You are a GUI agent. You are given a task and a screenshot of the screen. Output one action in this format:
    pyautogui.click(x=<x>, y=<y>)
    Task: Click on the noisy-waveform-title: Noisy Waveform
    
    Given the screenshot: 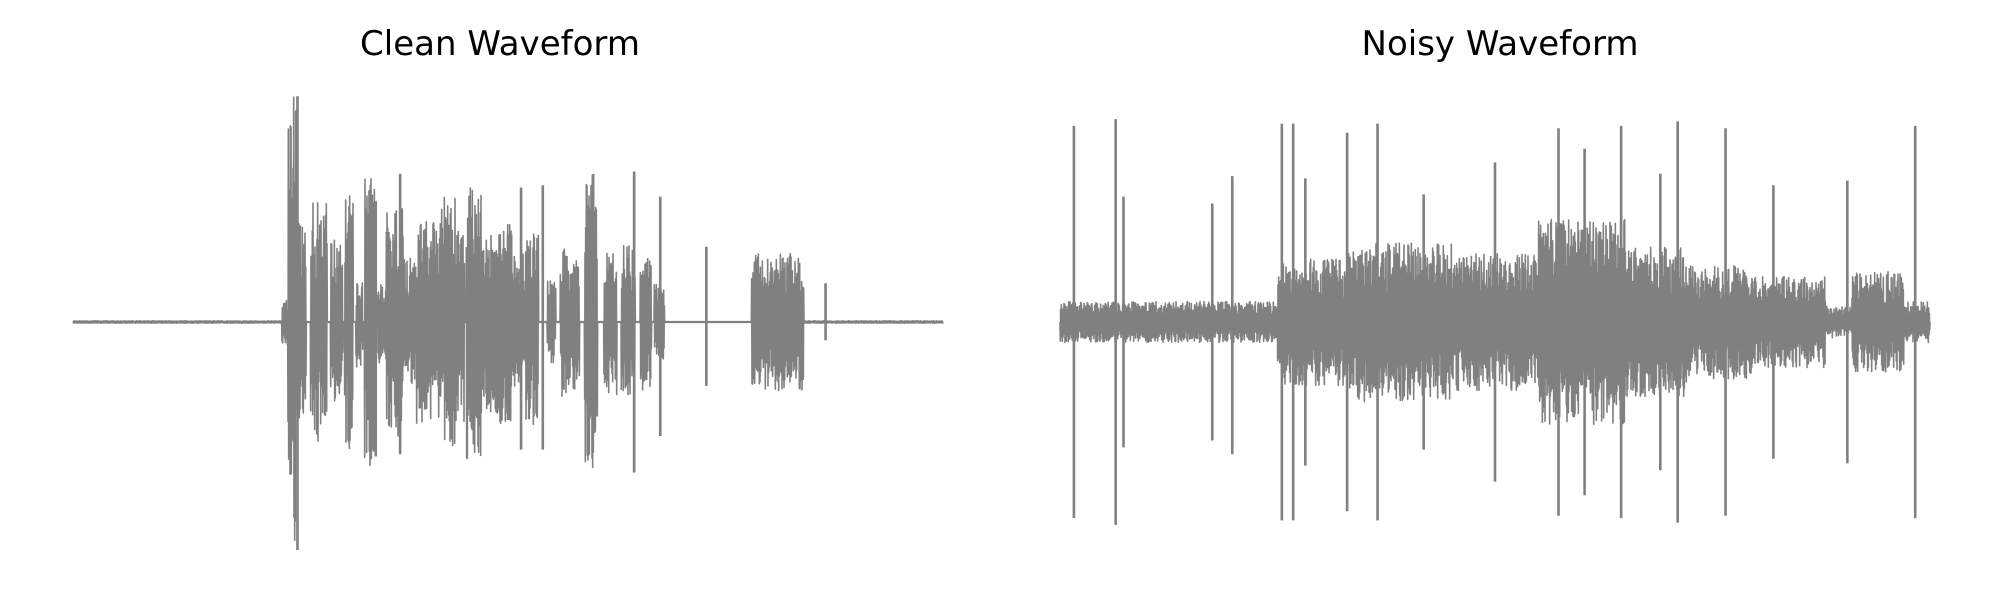 What is the action you would take?
    pyautogui.click(x=1500, y=44)
    